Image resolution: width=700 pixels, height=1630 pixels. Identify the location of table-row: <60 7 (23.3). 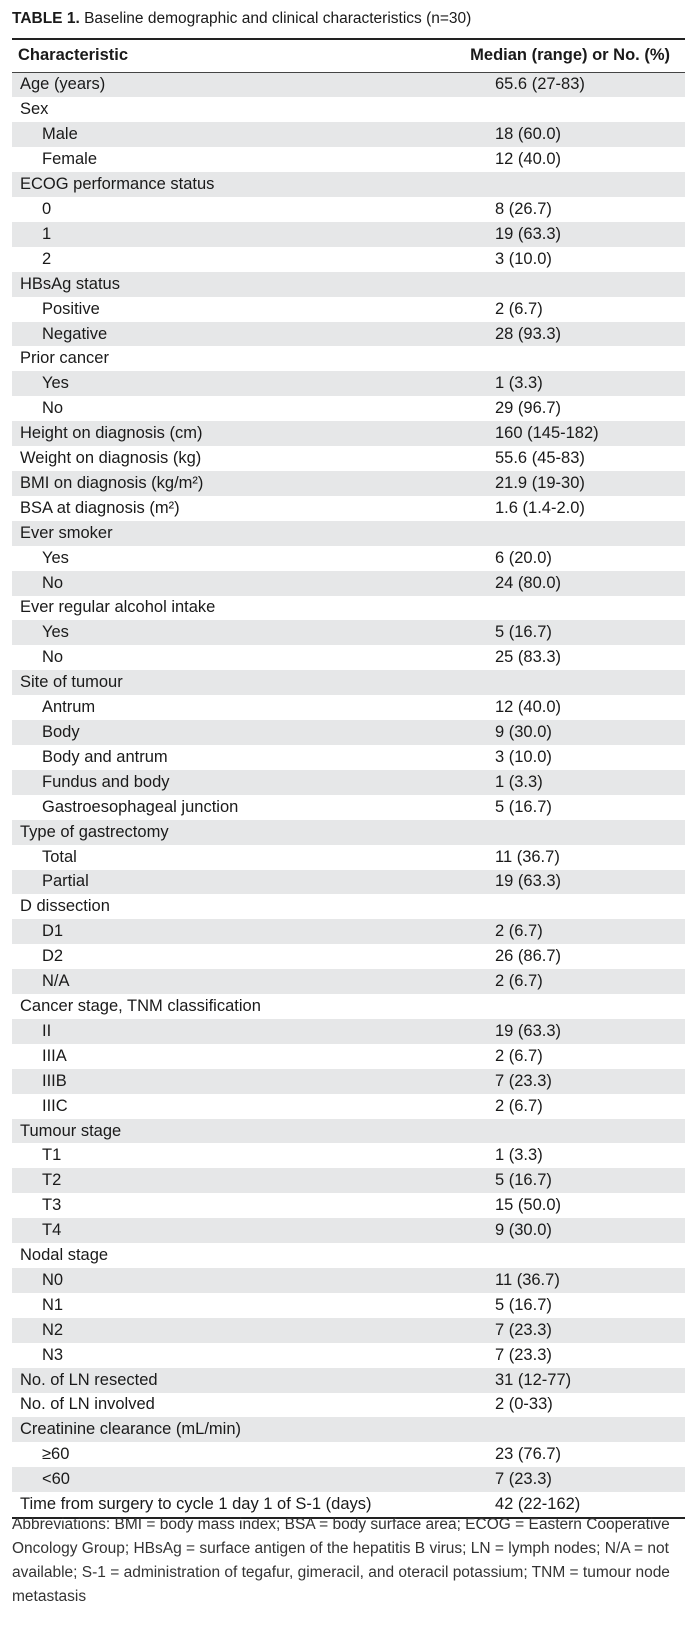
(348, 1480).